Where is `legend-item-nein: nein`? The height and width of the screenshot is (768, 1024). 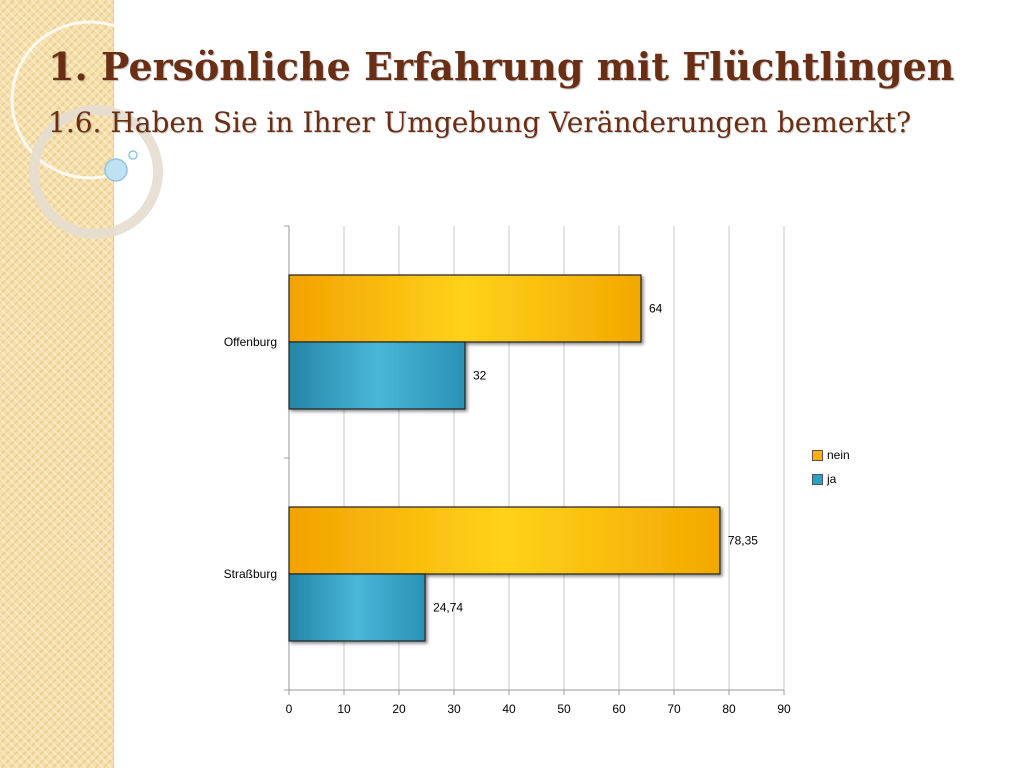 legend-item-nein: nein is located at coordinates (831, 455).